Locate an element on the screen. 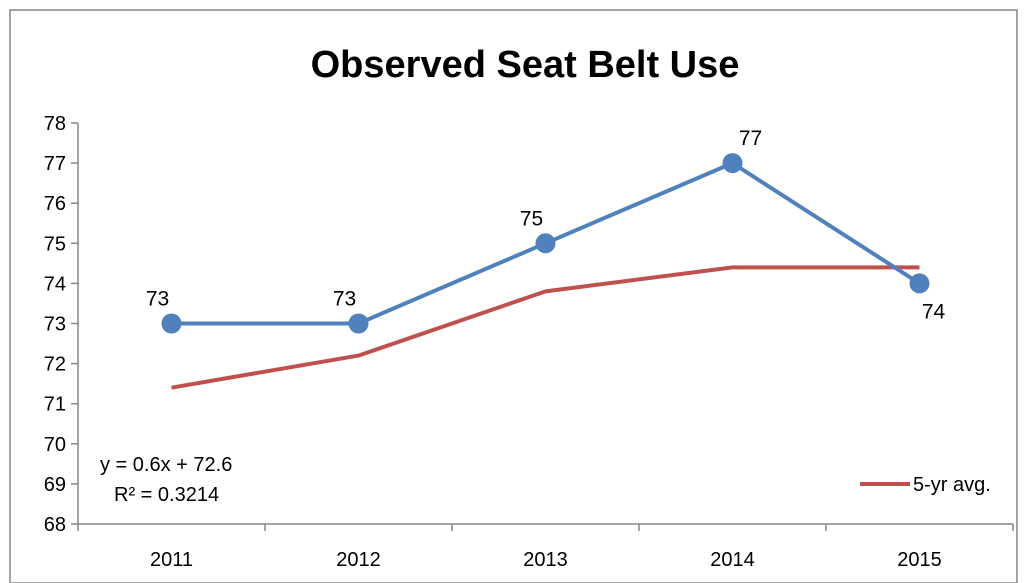 The height and width of the screenshot is (583, 1027). y-axis-ticks: 68 69 70 71 72 73 74 75 76 77 78 is located at coordinates (61, 324).